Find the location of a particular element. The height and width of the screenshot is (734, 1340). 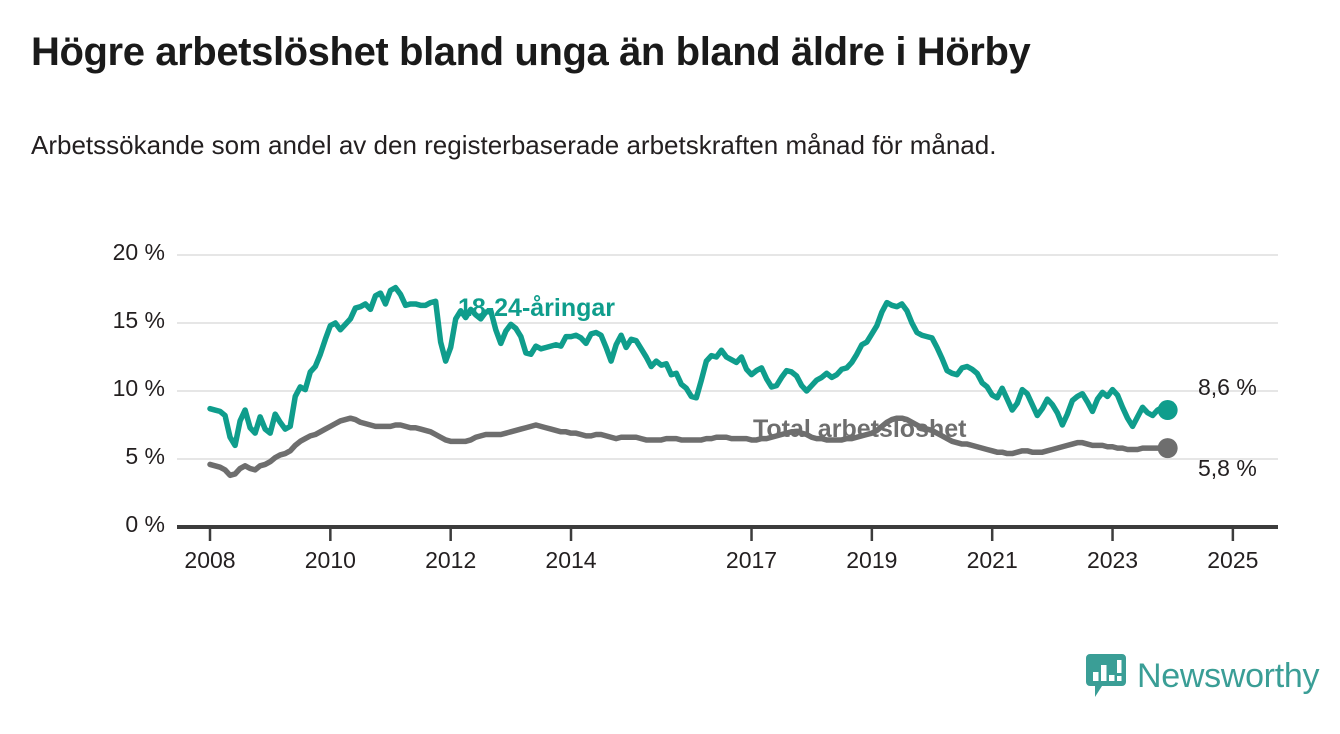

y-axis-tick-label: 0 % is located at coordinates (145, 524).